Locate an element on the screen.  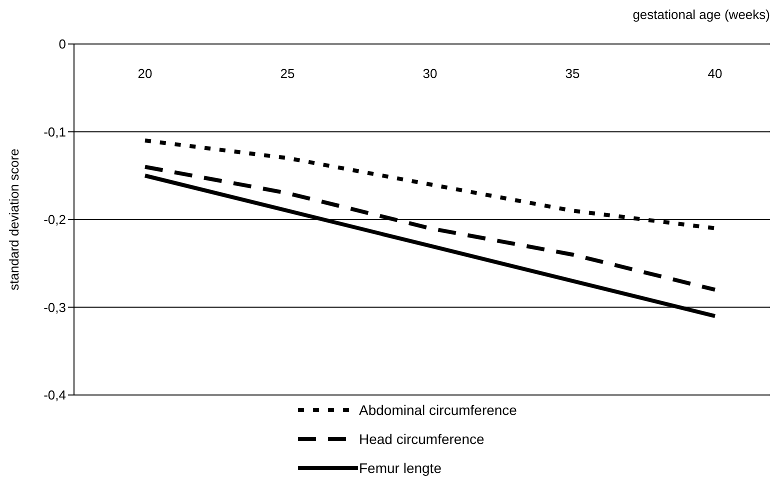
x-axis-title: gestational age (weeks) is located at coordinates (701, 15).